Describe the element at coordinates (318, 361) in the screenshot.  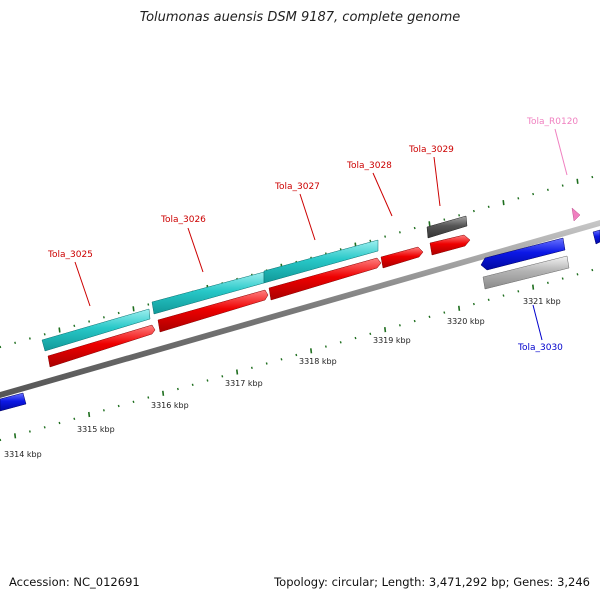
I see `axis-label-3318: 3318 kbp` at that location.